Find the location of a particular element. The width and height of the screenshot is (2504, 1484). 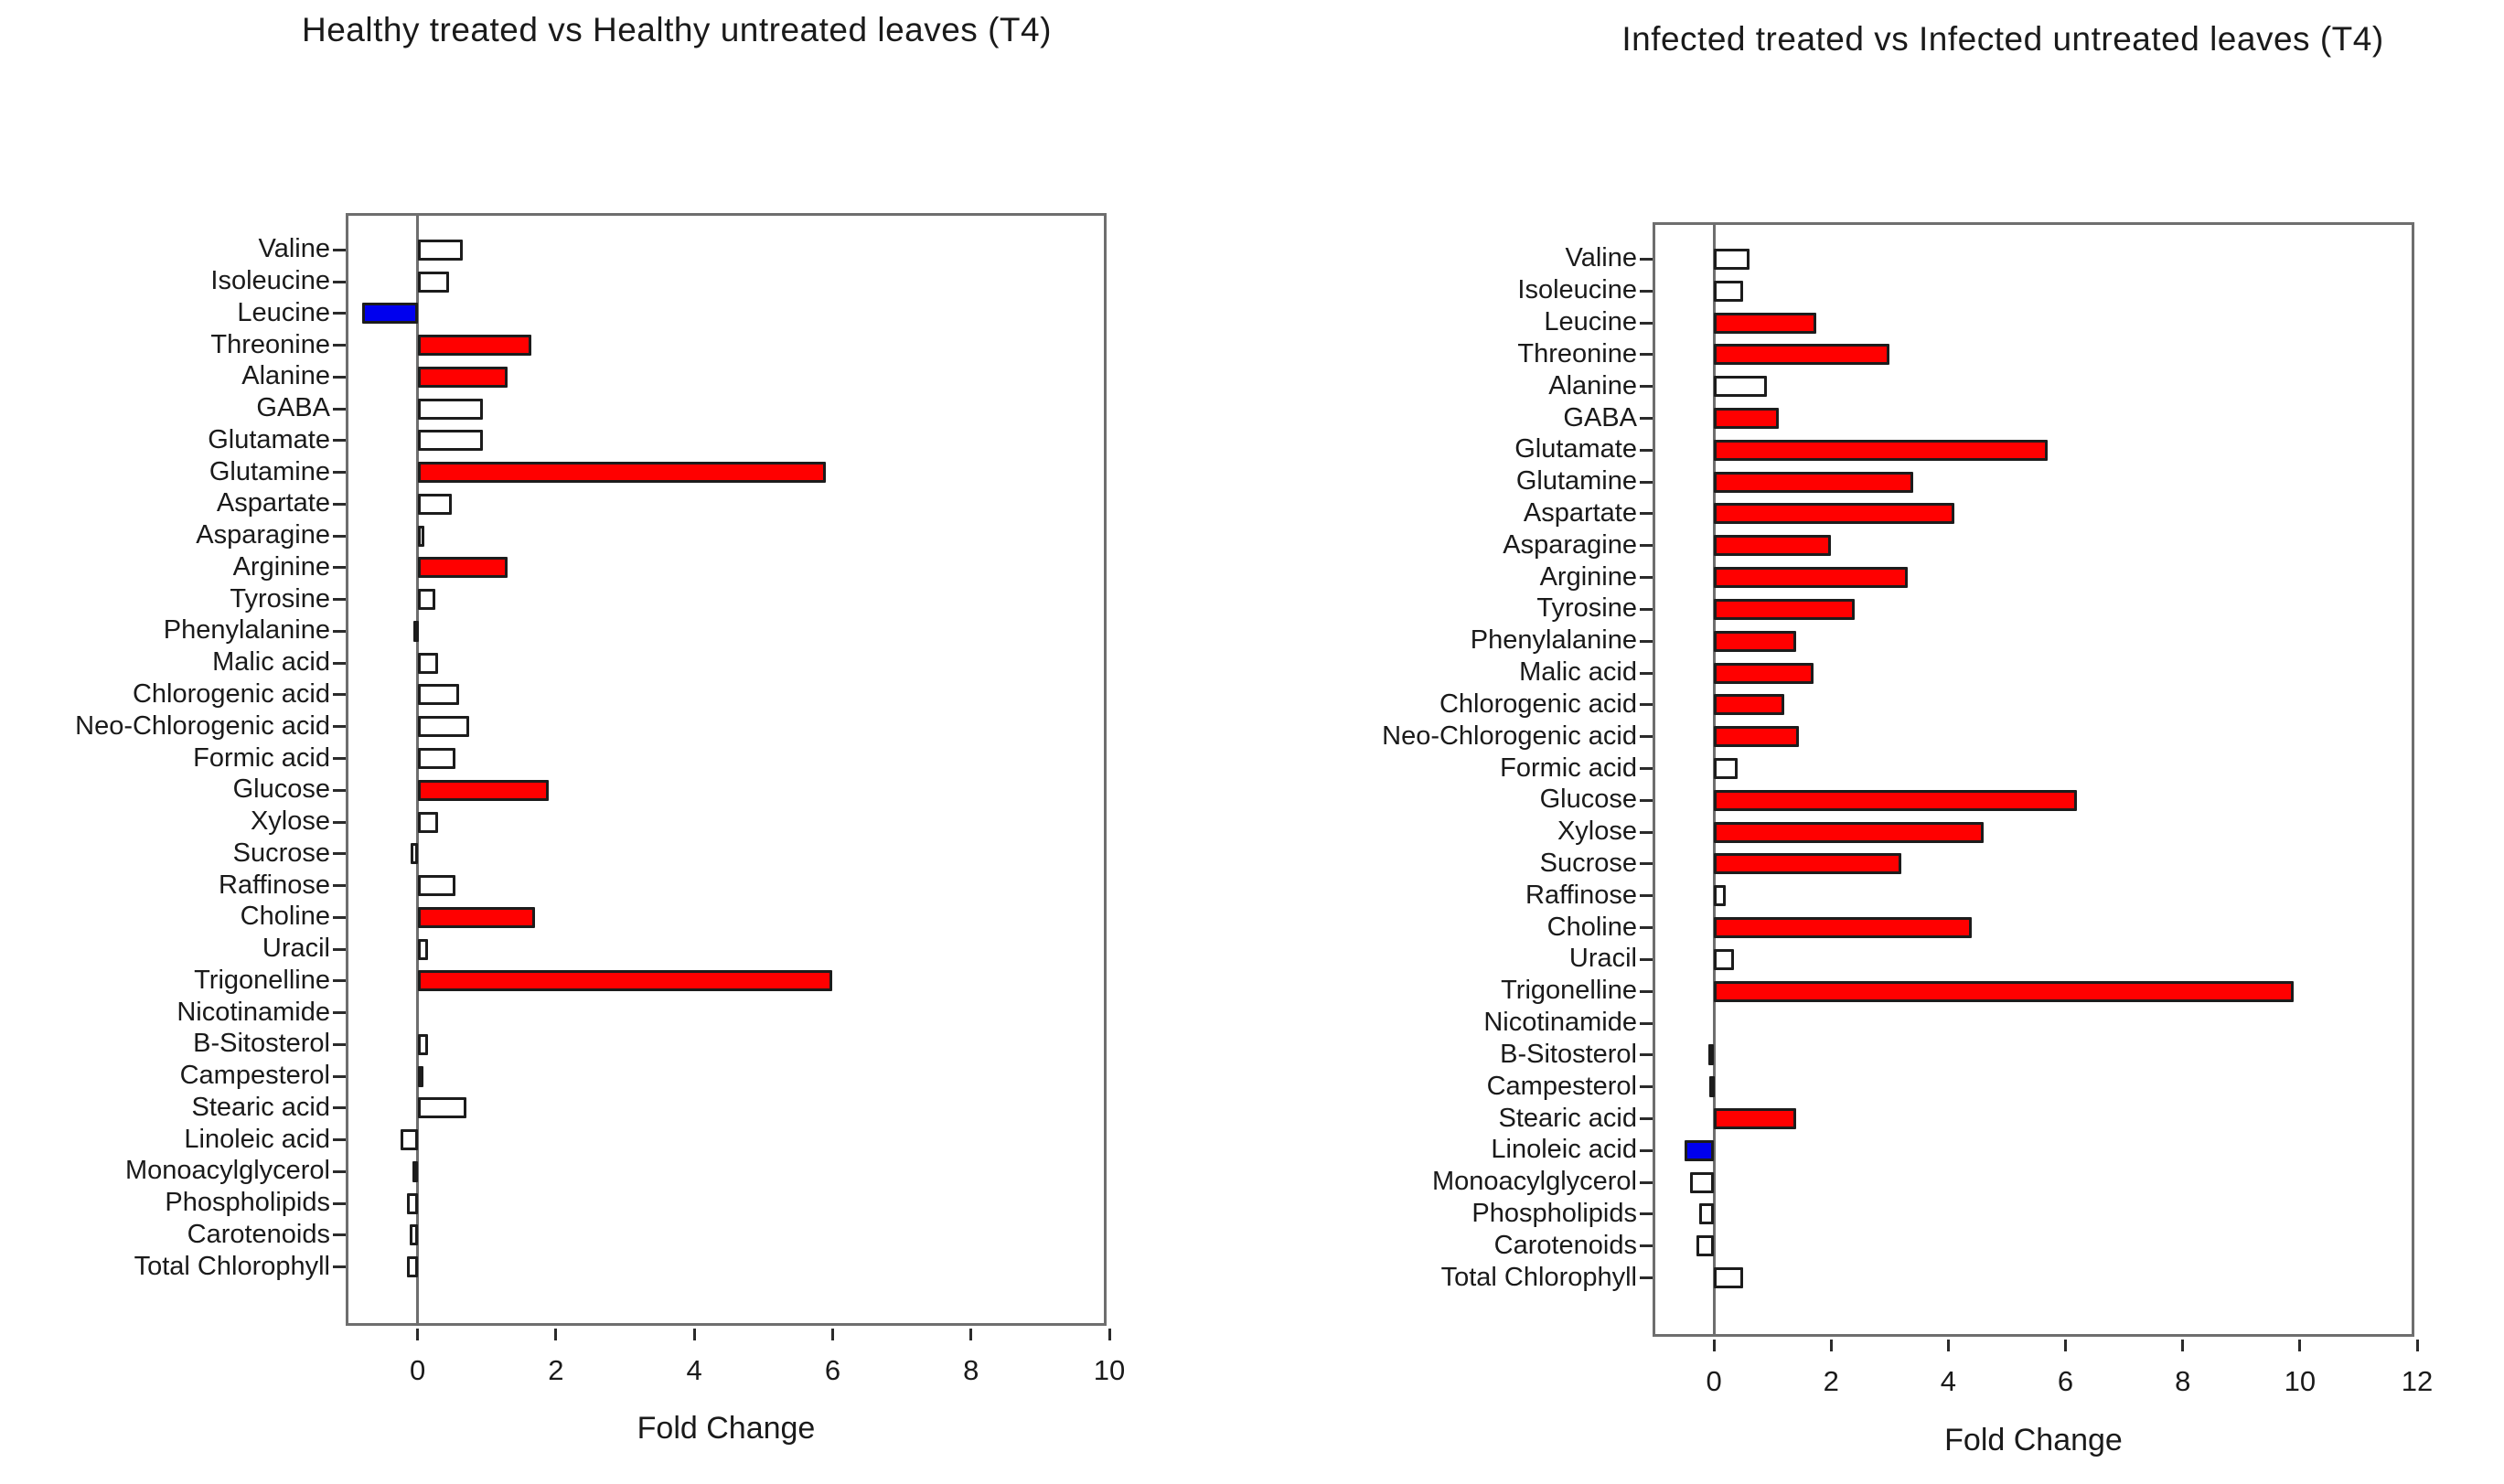

category-label: Glutamine is located at coordinates (269, 471).